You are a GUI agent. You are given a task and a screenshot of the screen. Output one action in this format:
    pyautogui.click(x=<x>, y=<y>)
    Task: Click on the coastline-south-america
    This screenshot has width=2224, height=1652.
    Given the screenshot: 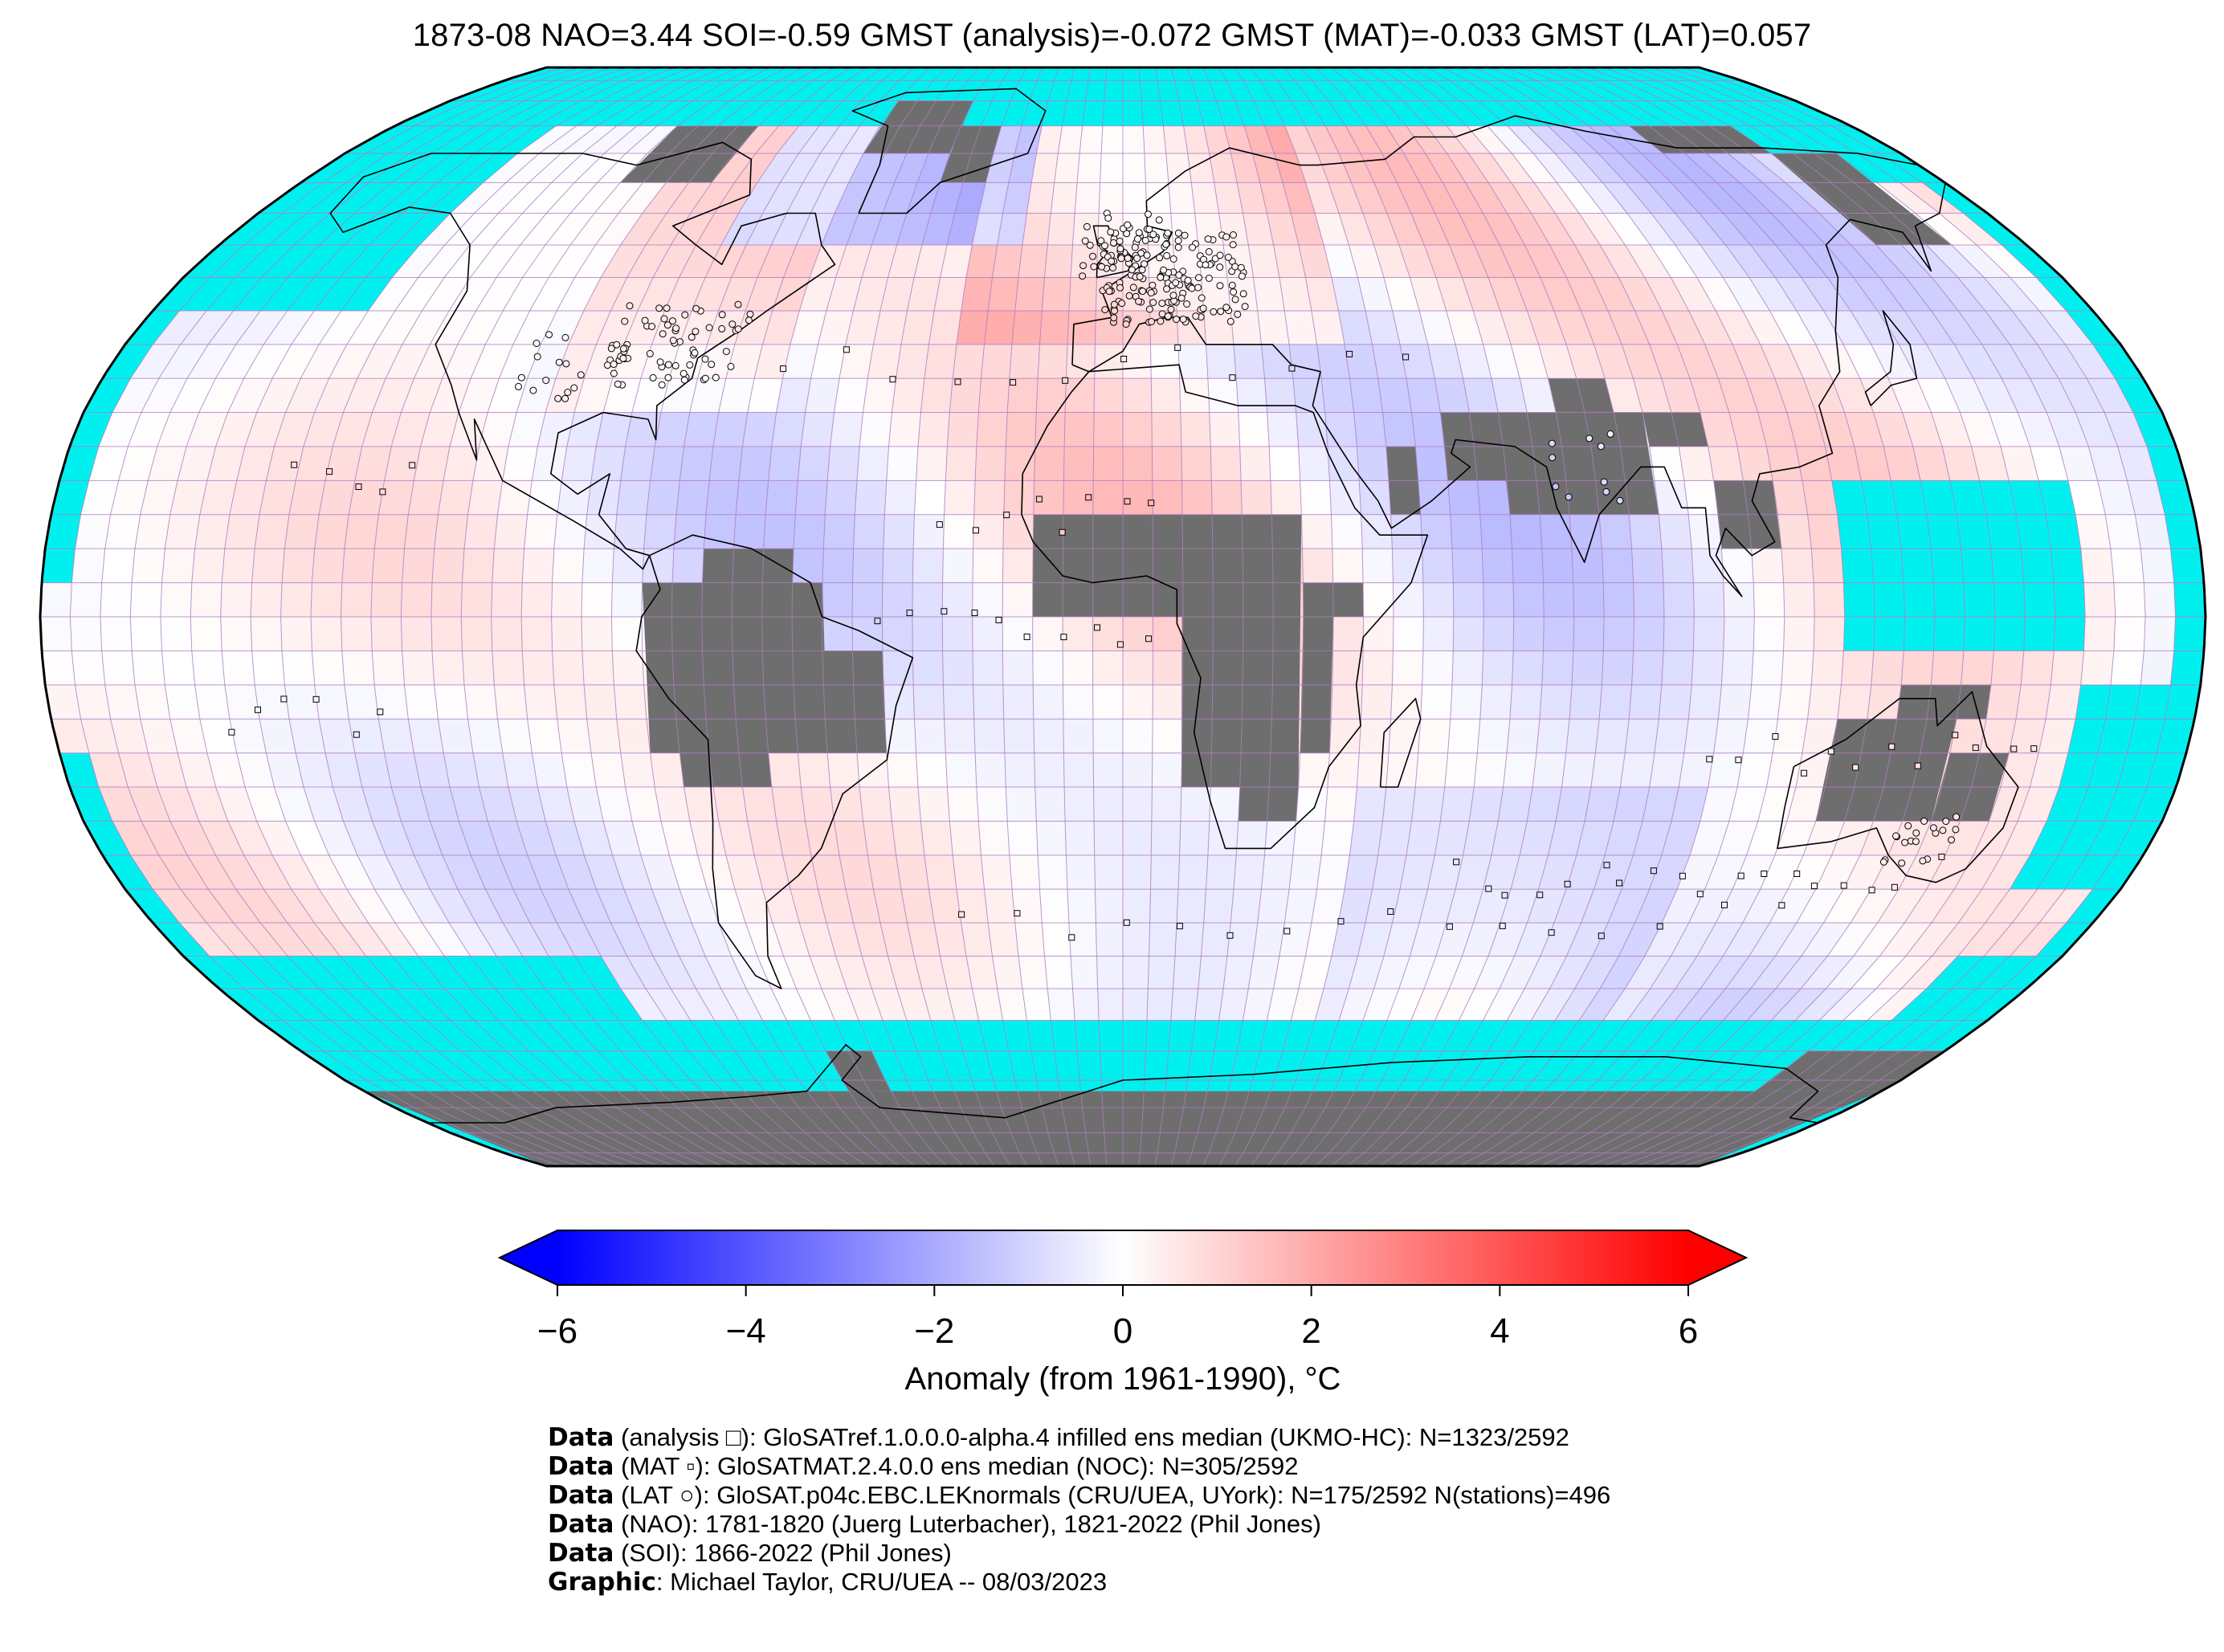 What is the action you would take?
    pyautogui.click(x=774, y=761)
    